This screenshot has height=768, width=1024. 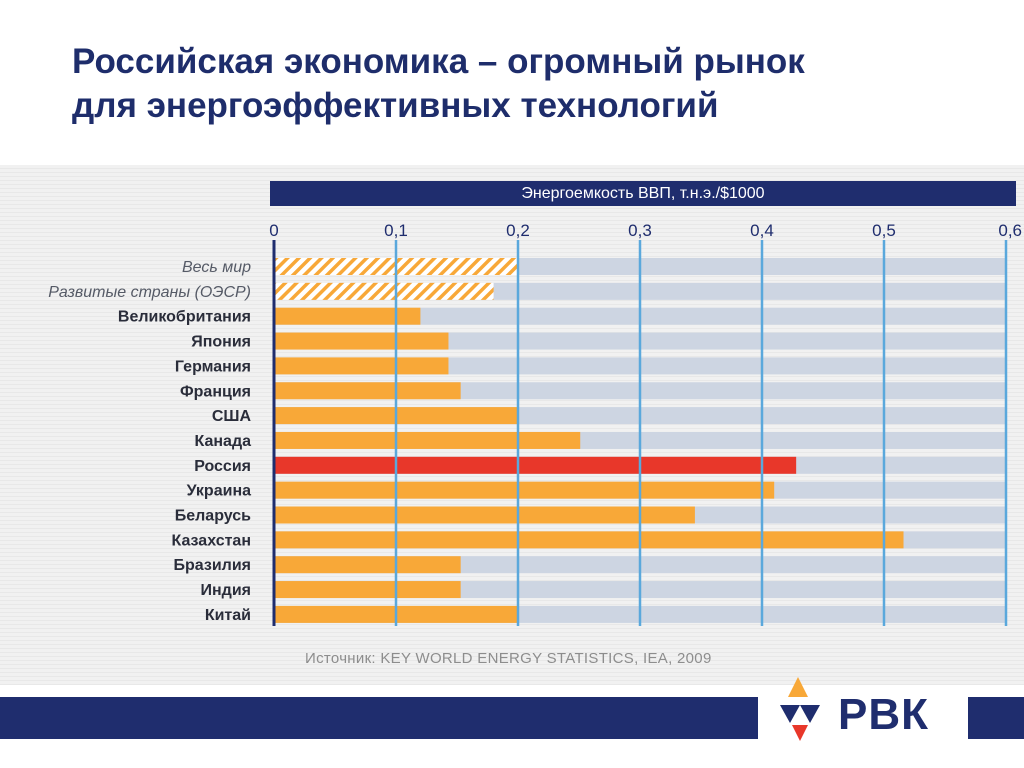 What do you see at coordinates (215, 391) in the screenshot?
I see `category-label: Франция` at bounding box center [215, 391].